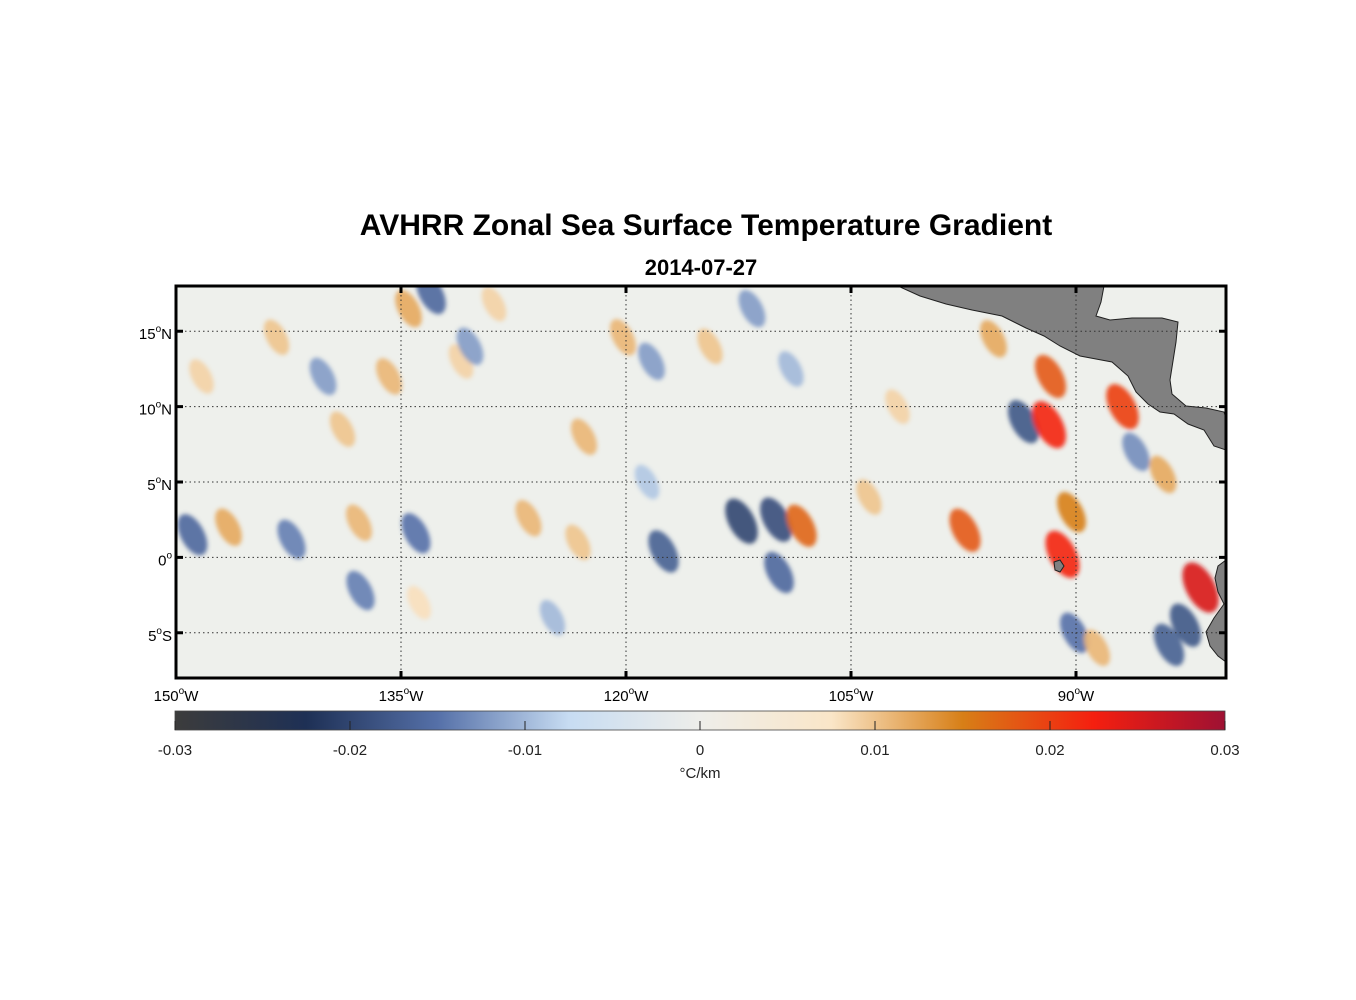  I want to click on lon-tick-label: 135oW, so click(402, 695).